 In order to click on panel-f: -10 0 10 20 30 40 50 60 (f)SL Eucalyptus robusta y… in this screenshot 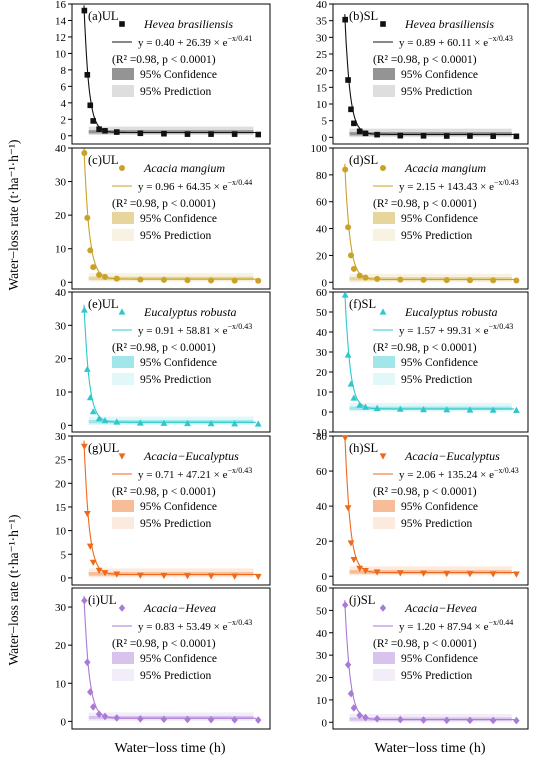, I will do `click(420, 363)`.